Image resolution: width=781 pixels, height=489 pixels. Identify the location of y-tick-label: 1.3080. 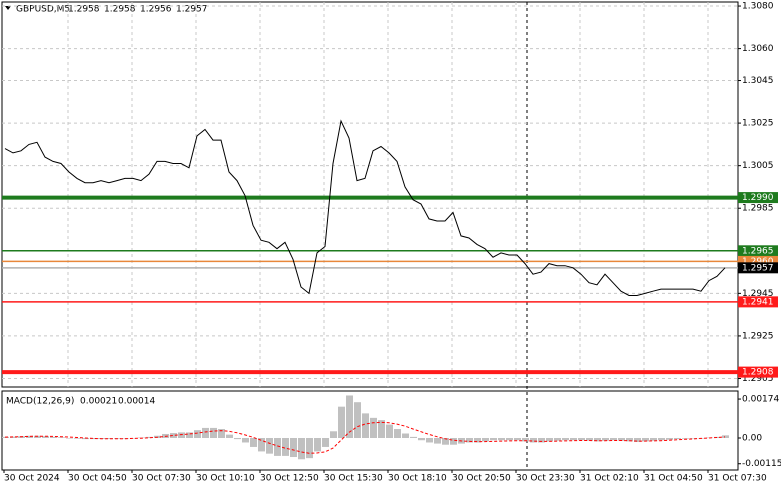
(758, 7).